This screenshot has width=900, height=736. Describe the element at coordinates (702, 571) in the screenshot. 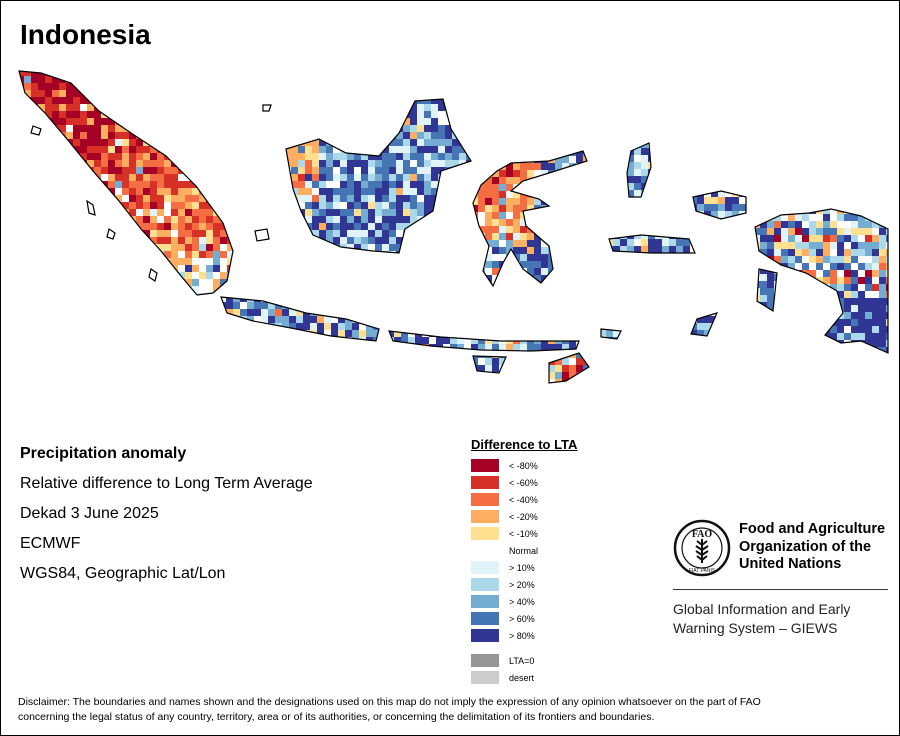

I see `fao-logo-motto: FIAT PANIS` at that location.